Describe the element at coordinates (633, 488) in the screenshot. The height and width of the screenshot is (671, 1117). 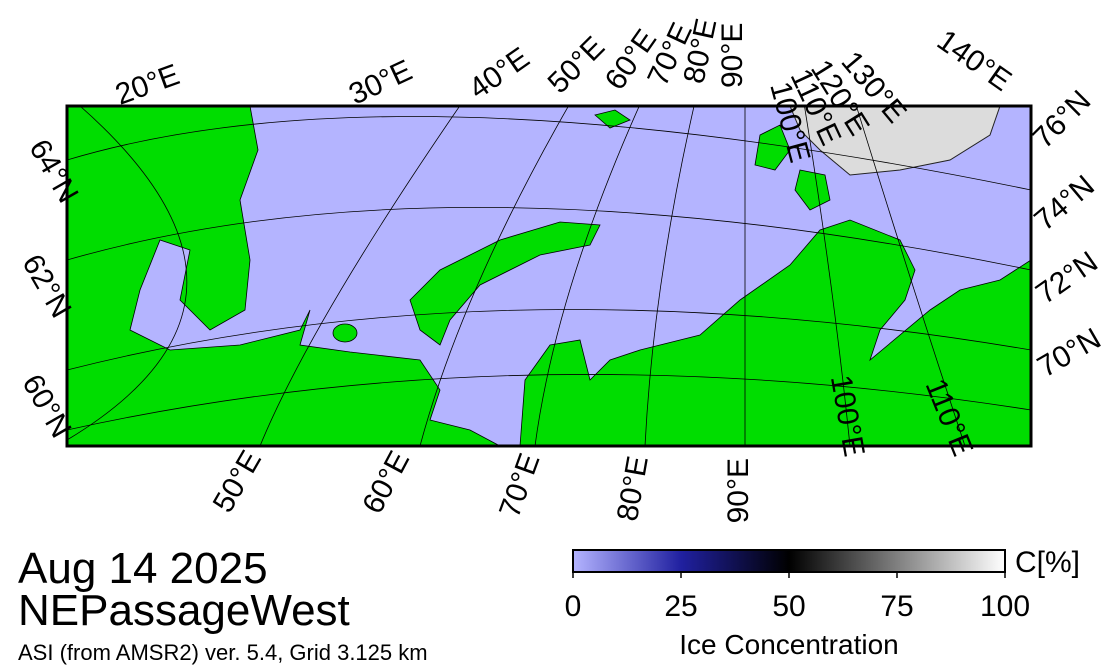
I see `bottom-longitude-label: 80°E` at that location.